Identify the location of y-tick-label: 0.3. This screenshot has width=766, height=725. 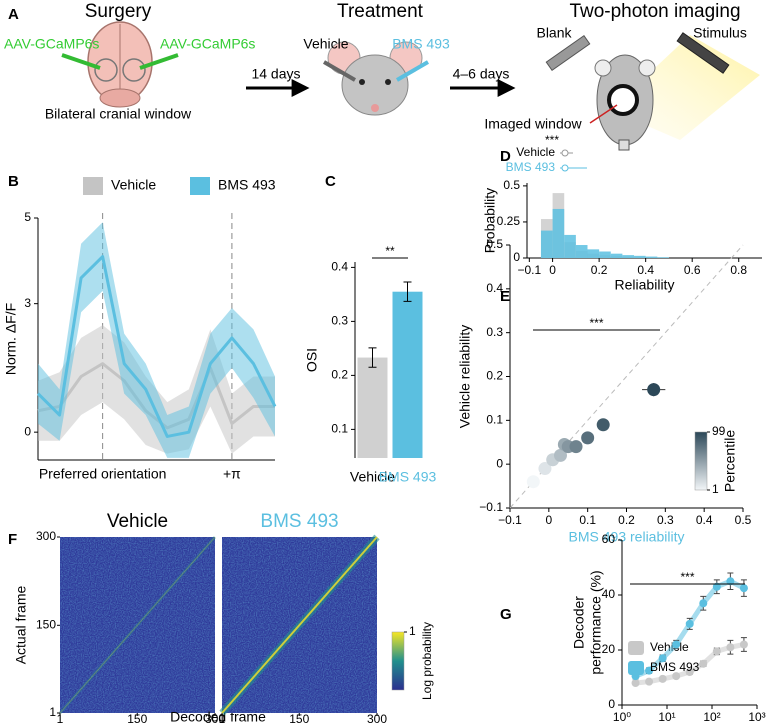
(494, 332).